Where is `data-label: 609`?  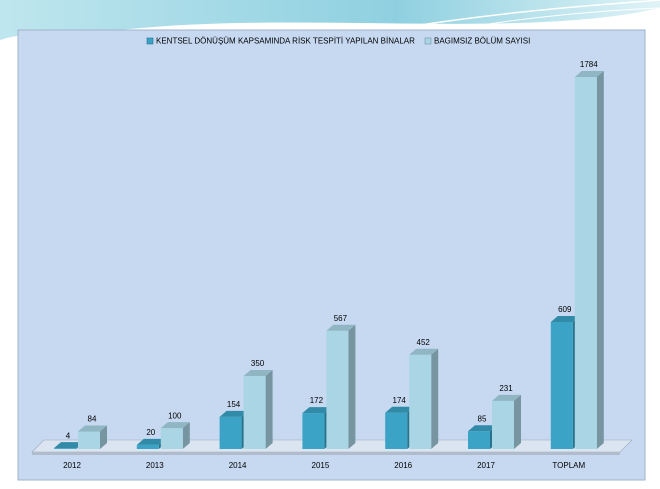 data-label: 609 is located at coordinates (565, 309).